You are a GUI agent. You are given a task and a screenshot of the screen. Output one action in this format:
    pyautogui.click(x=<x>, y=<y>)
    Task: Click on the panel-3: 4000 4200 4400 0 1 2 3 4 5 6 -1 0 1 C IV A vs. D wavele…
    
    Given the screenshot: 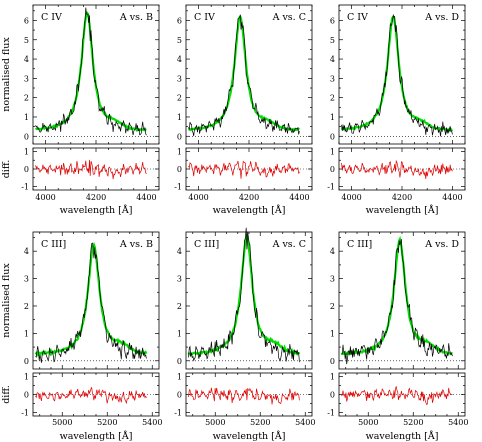 What is the action you would take?
    pyautogui.click(x=396, y=110)
    